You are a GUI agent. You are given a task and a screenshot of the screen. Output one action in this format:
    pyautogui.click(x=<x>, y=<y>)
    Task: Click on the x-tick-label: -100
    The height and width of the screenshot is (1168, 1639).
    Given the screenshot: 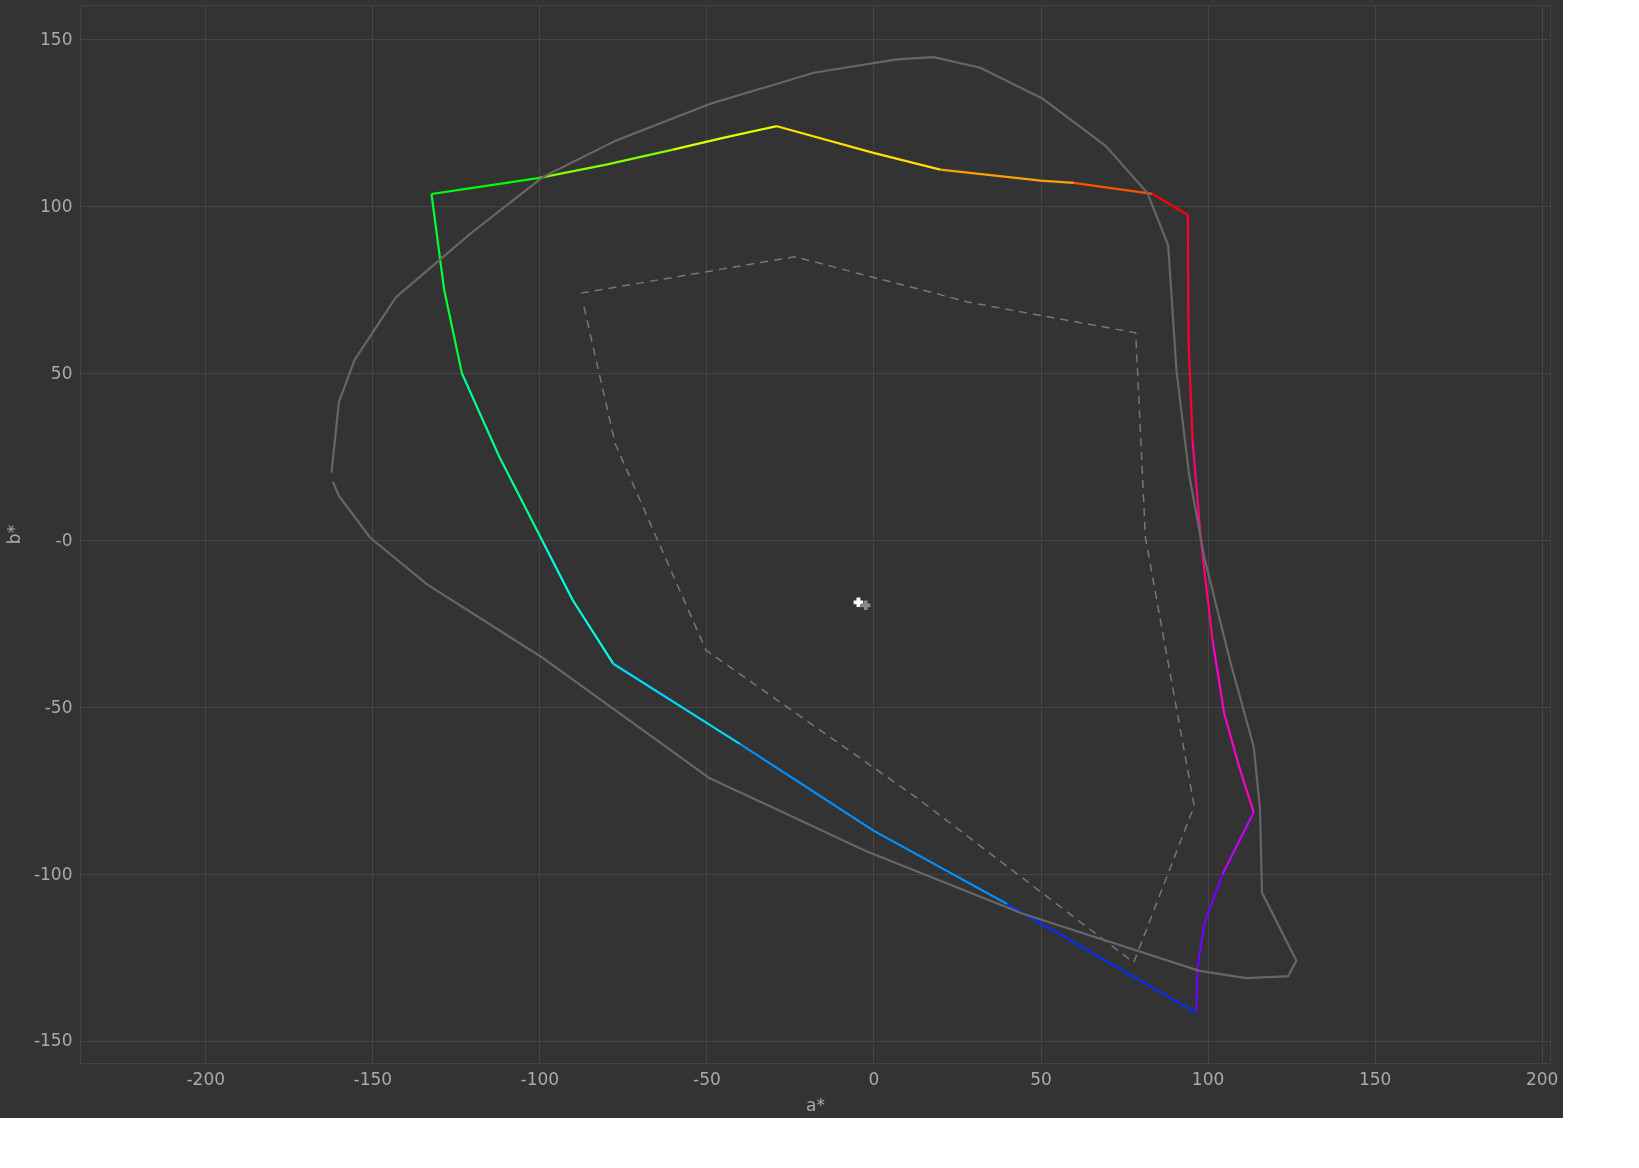 What is the action you would take?
    pyautogui.click(x=540, y=1078)
    